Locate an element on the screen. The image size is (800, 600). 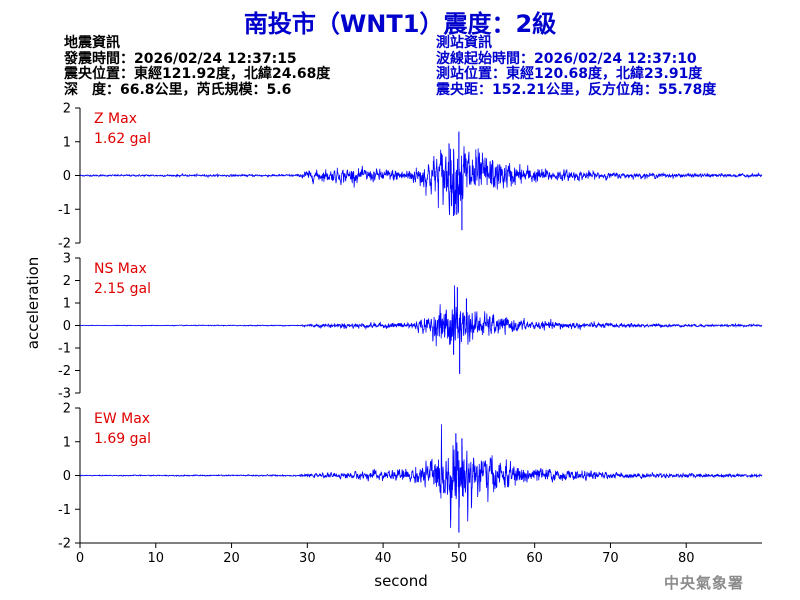
x-tick-label: 60 is located at coordinates (534, 558).